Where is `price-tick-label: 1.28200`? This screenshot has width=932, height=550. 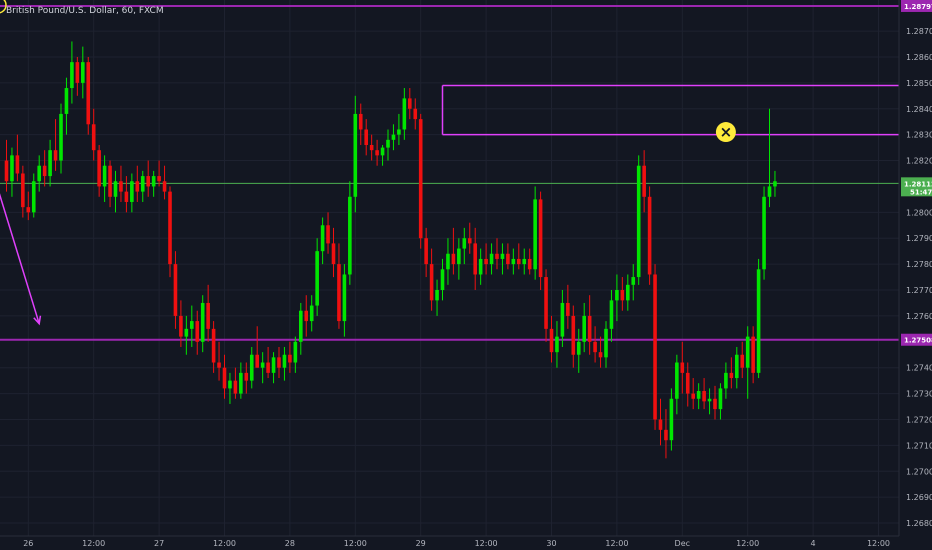 price-tick-label: 1.28200 is located at coordinates (919, 161).